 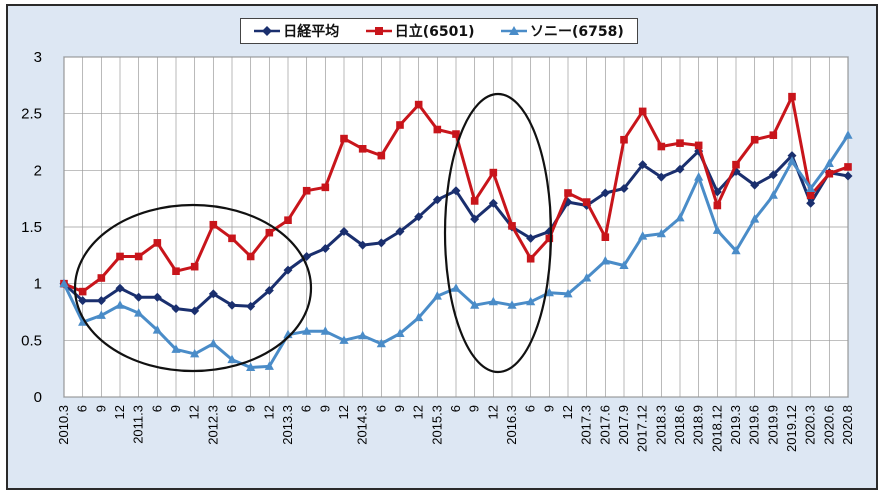 What do you see at coordinates (791, 428) in the screenshot?
I see `x-tick-label: 2019.12` at bounding box center [791, 428].